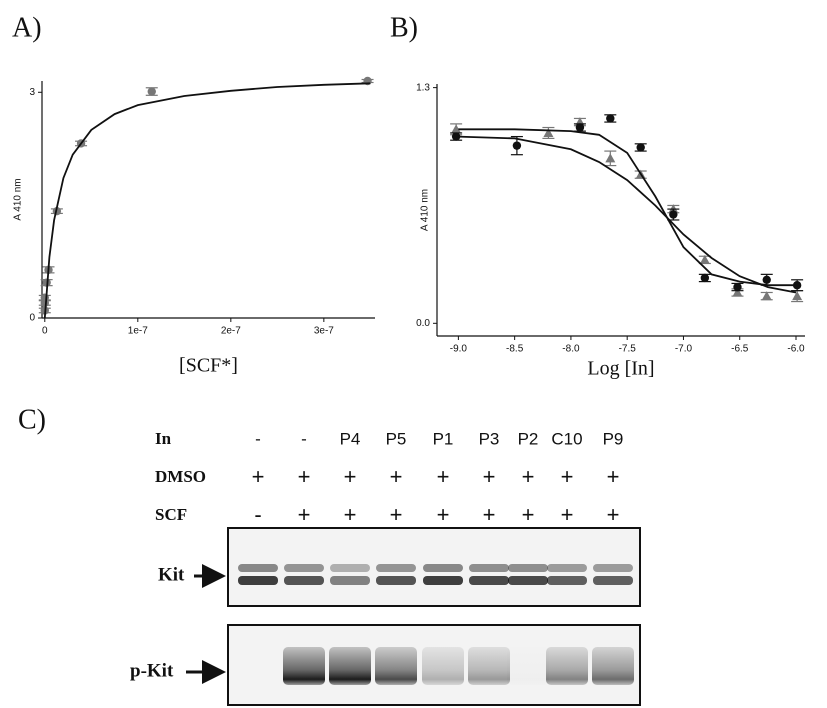  Describe the element at coordinates (684, 349) in the screenshot. I see `x-tick-label: -7.0` at that location.